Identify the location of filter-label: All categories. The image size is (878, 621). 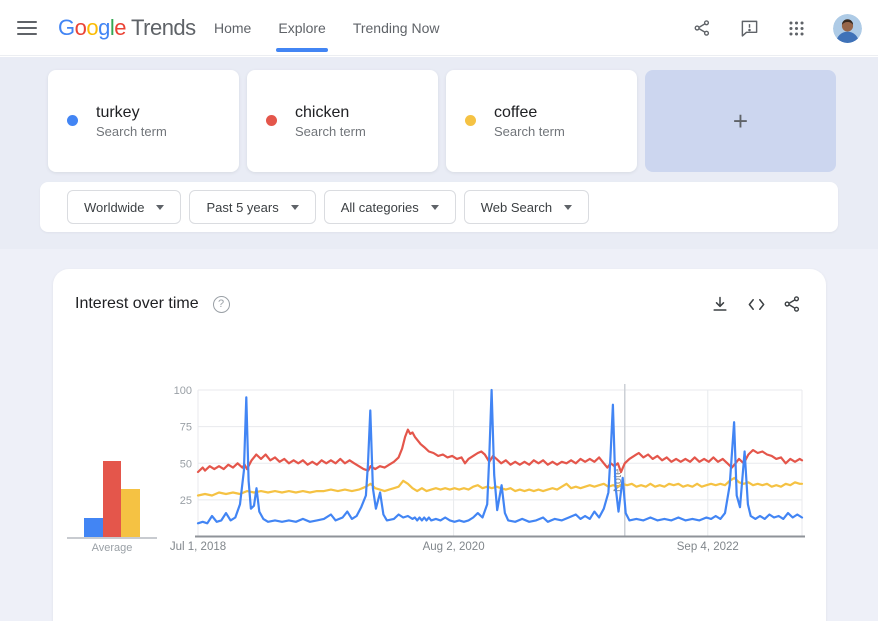
(379, 207).